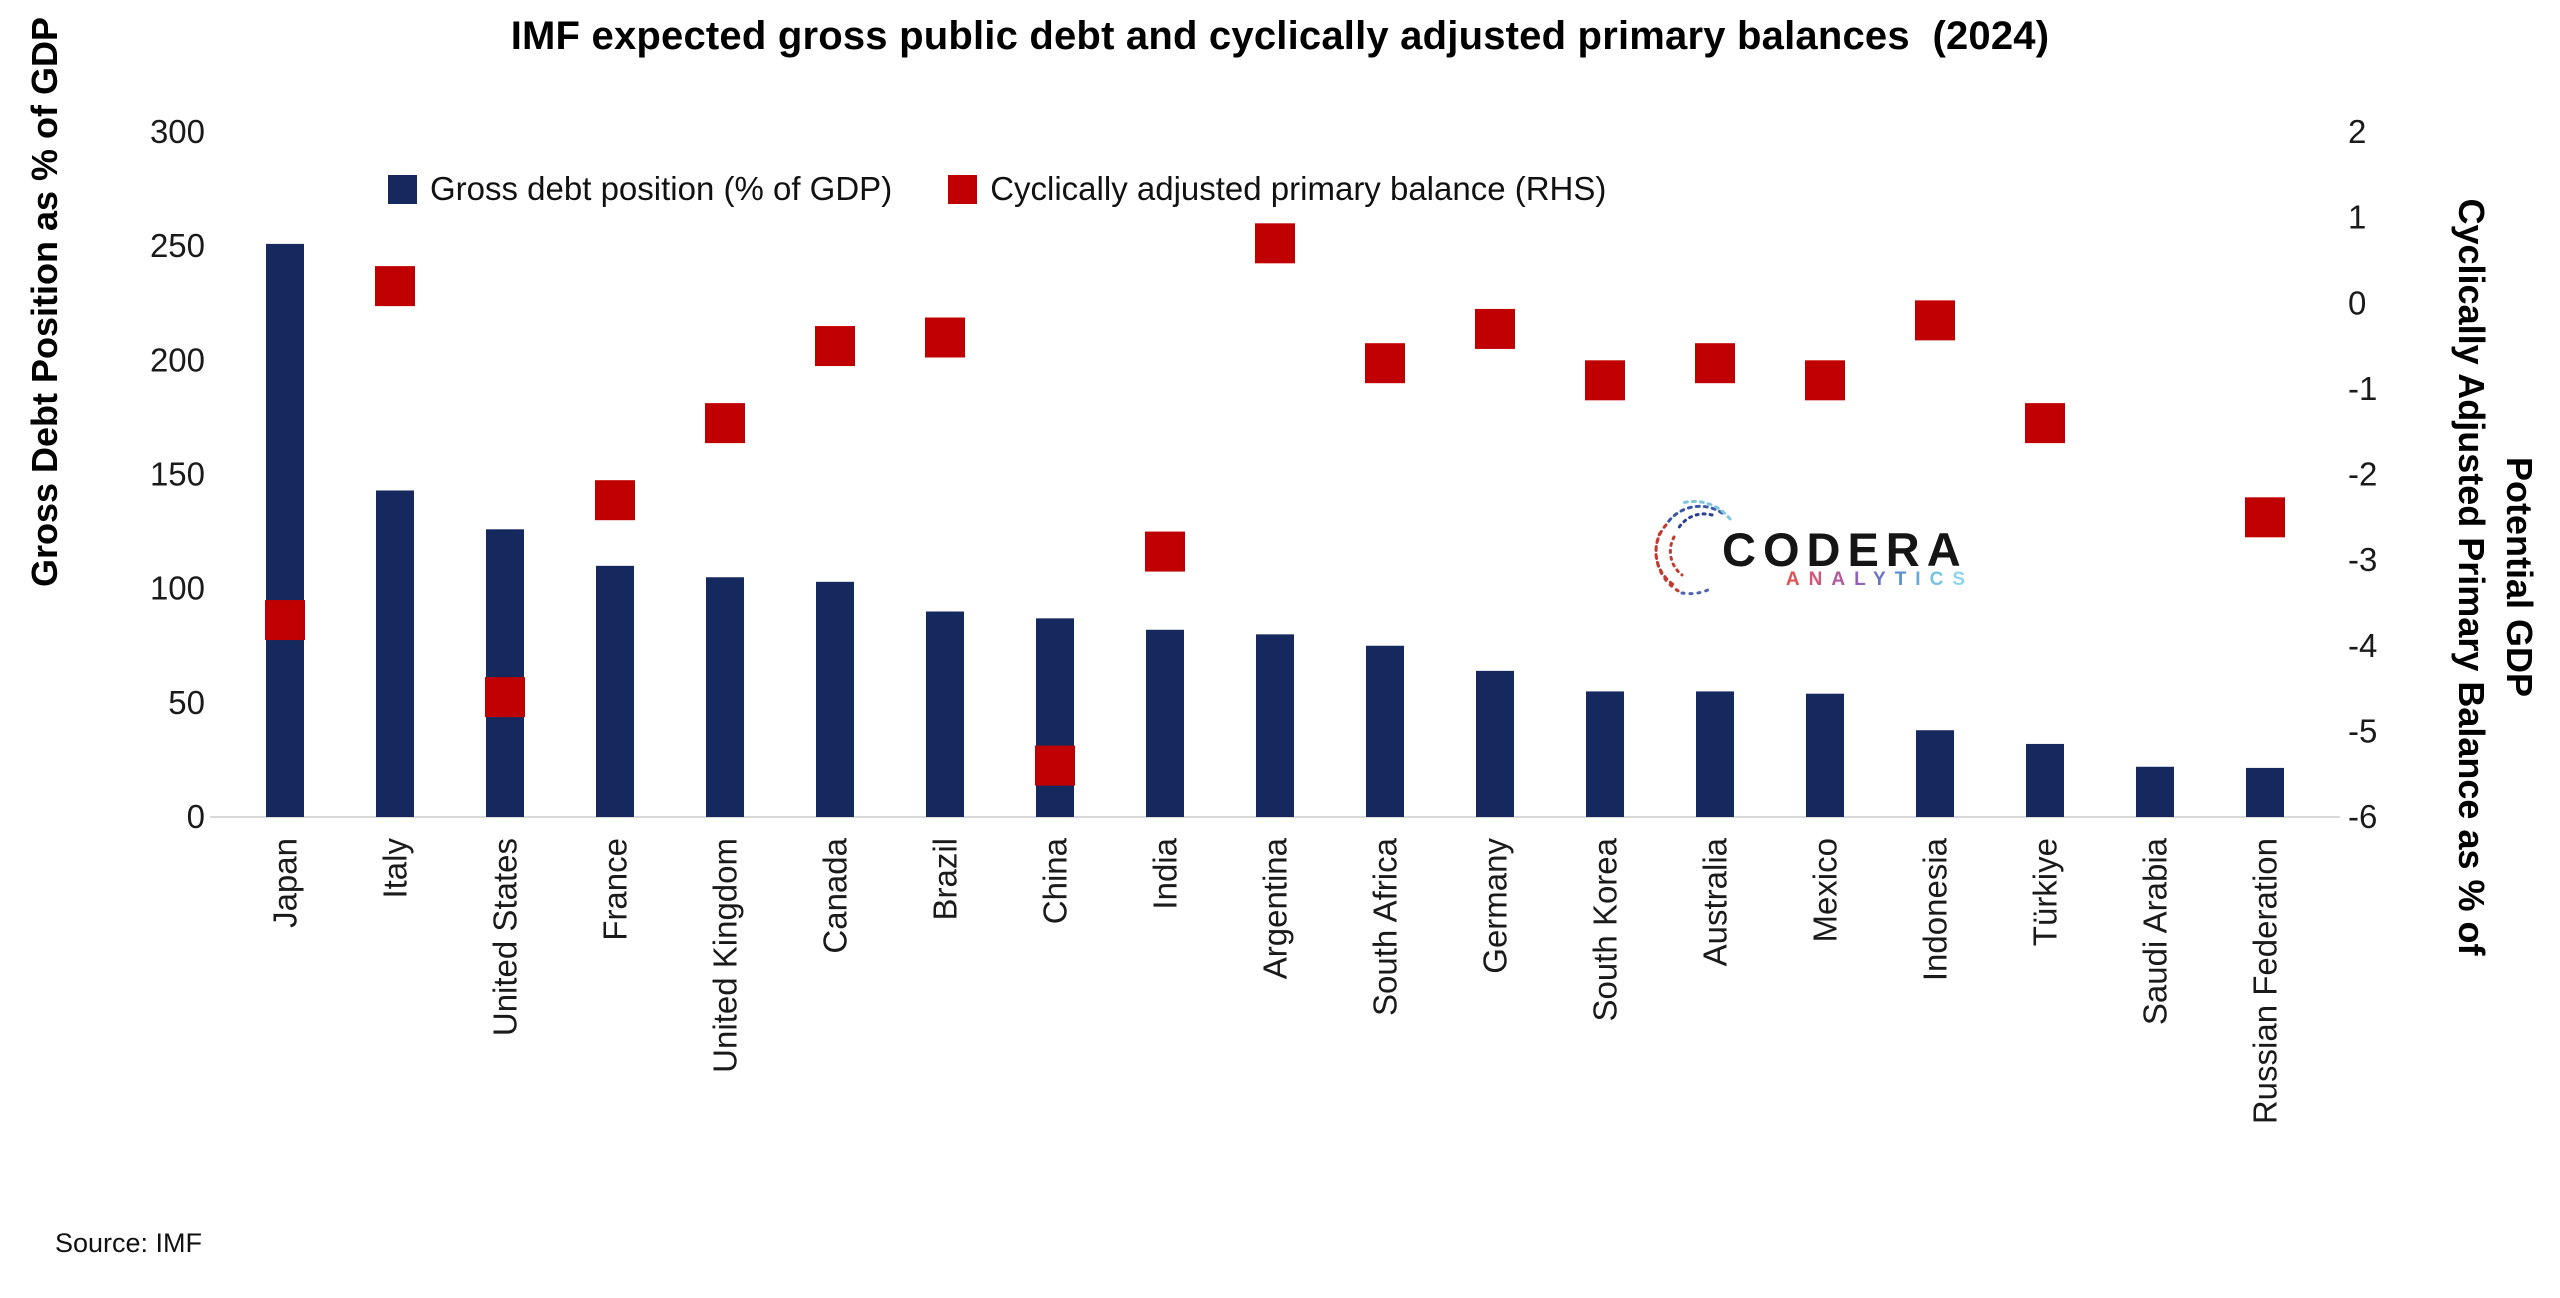 Image resolution: width=2560 pixels, height=1298 pixels. Describe the element at coordinates (177, 359) in the screenshot. I see `left-axis-tick: 200` at that location.